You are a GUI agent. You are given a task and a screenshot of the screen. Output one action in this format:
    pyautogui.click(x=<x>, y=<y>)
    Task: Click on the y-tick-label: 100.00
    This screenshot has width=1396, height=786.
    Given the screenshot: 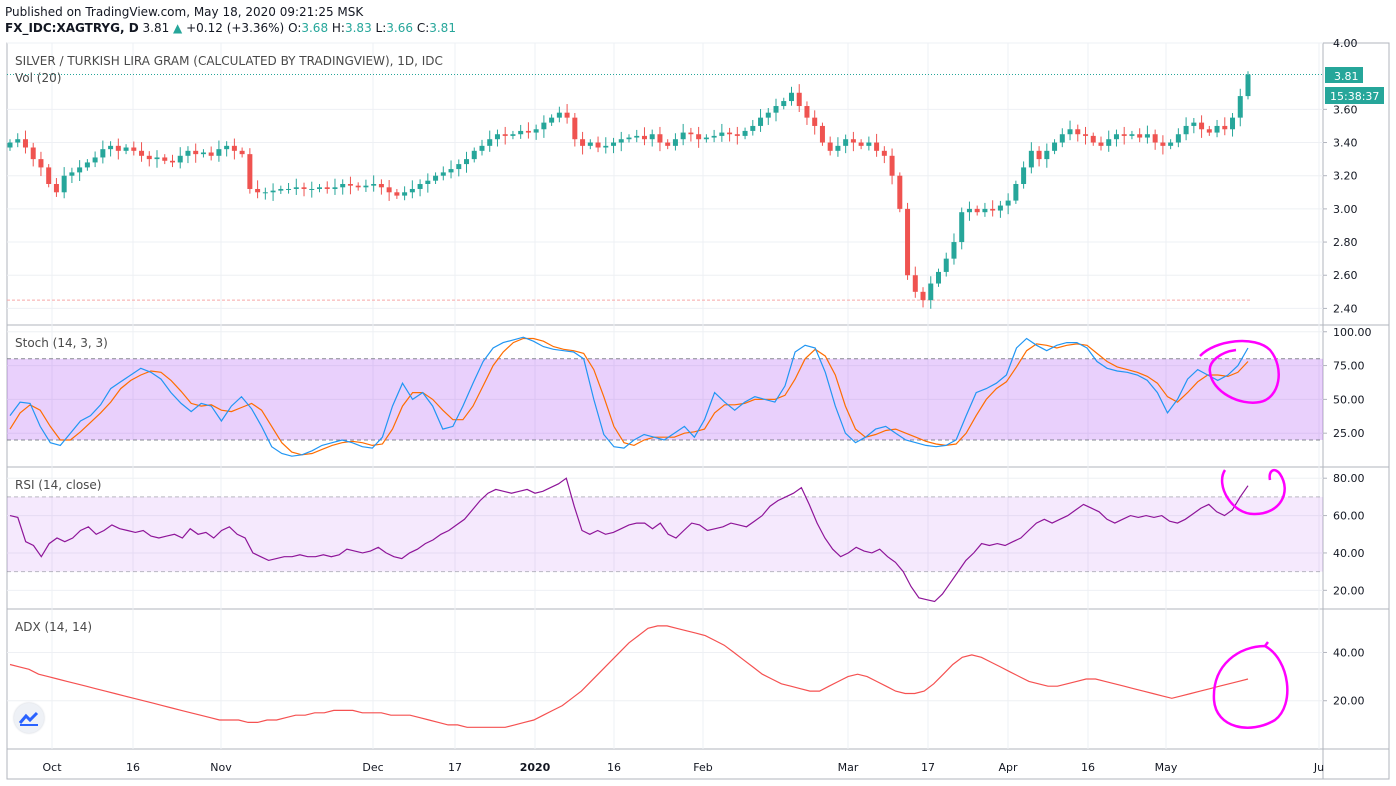 What is the action you would take?
    pyautogui.click(x=1352, y=332)
    